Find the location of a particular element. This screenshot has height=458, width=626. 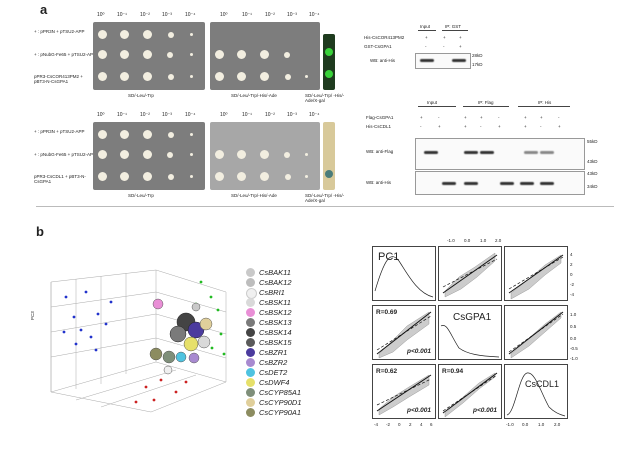

row-label: His-CsCDL1 is located at coordinates (379, 126).